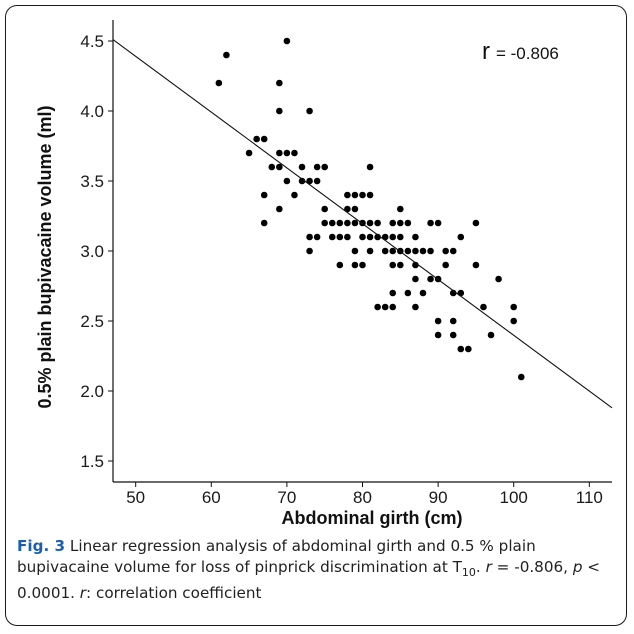 This screenshot has width=634, height=634. Describe the element at coordinates (527, 53) in the screenshot. I see `r-value: = -0.806` at that location.